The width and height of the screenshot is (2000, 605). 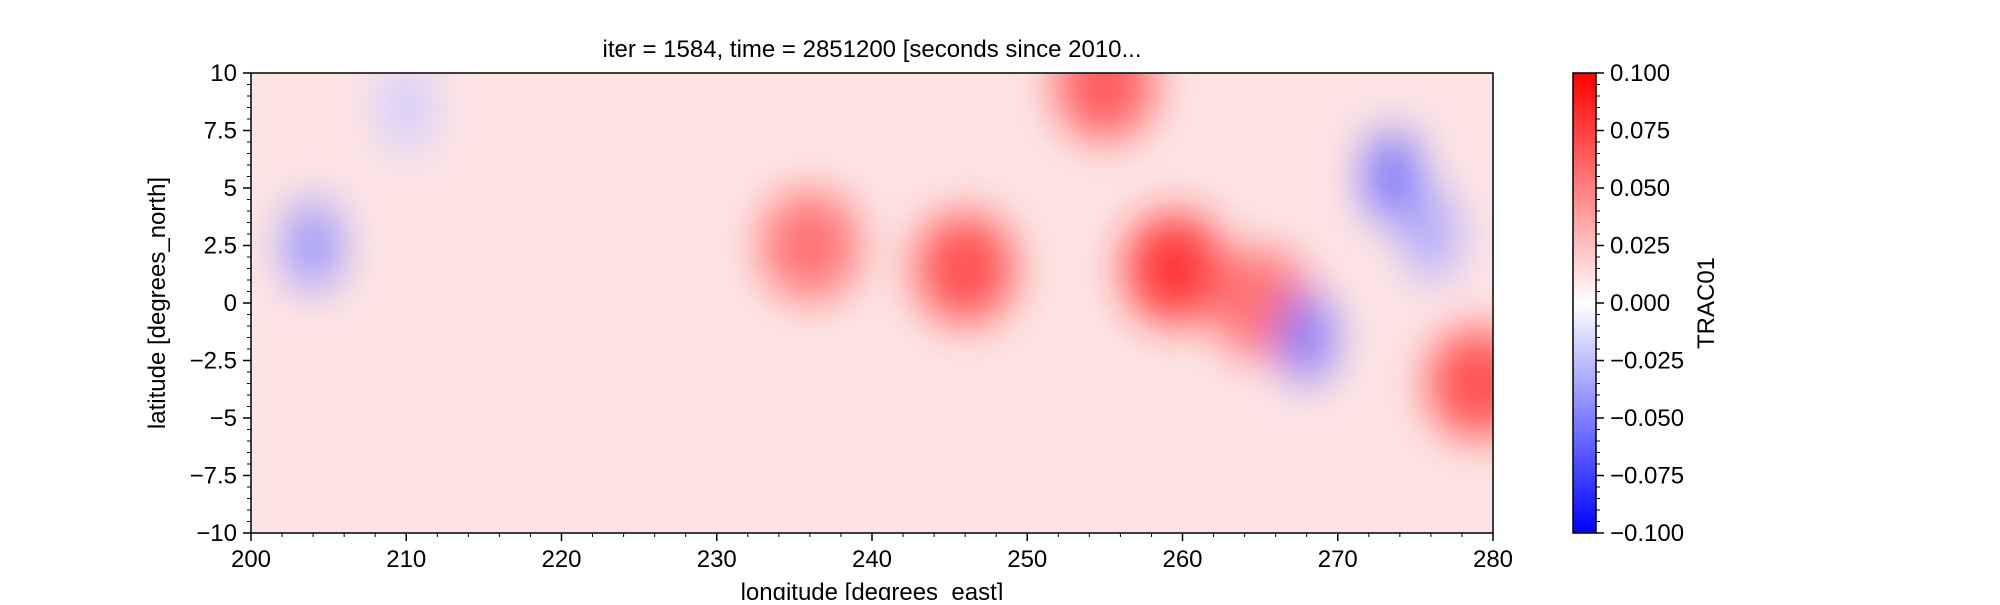 I want to click on x-tick-label: 250, so click(x=1027, y=559).